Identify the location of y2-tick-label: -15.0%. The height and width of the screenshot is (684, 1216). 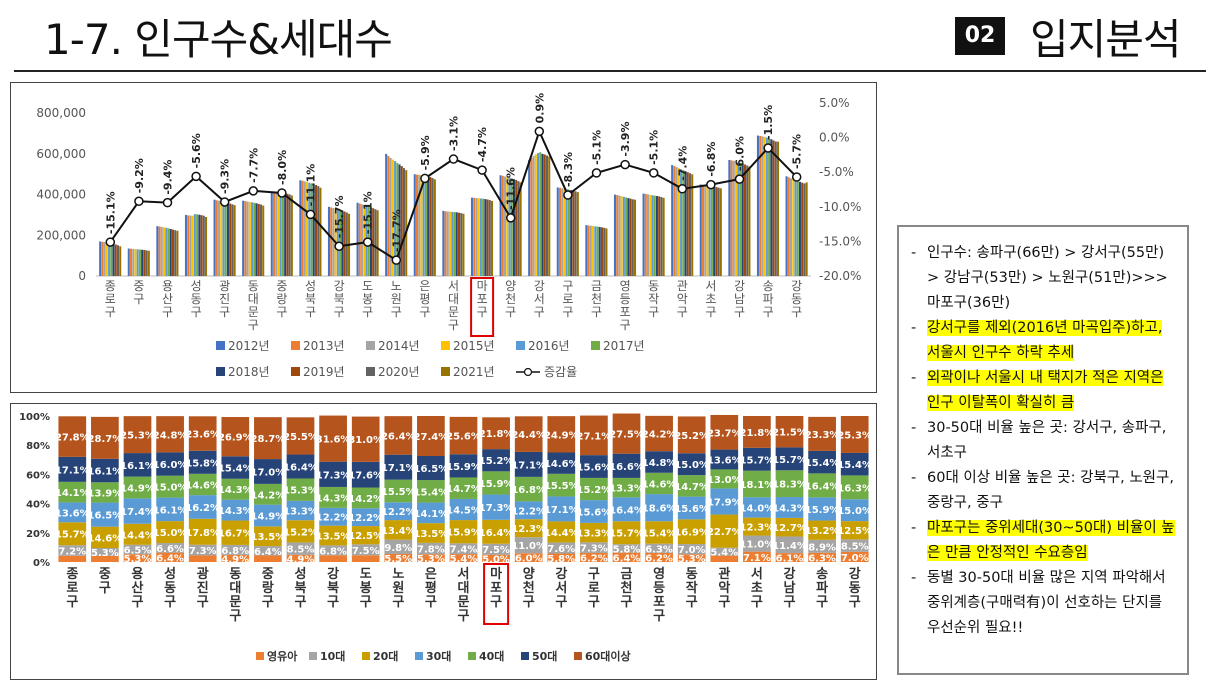
(840, 241).